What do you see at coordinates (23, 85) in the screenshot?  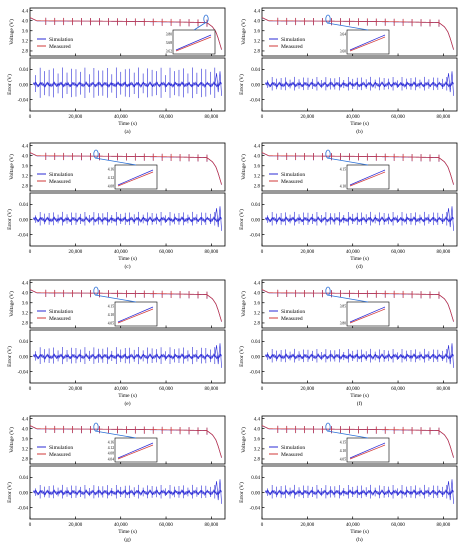 I see `error-y-tick-label: 0.00` at bounding box center [23, 85].